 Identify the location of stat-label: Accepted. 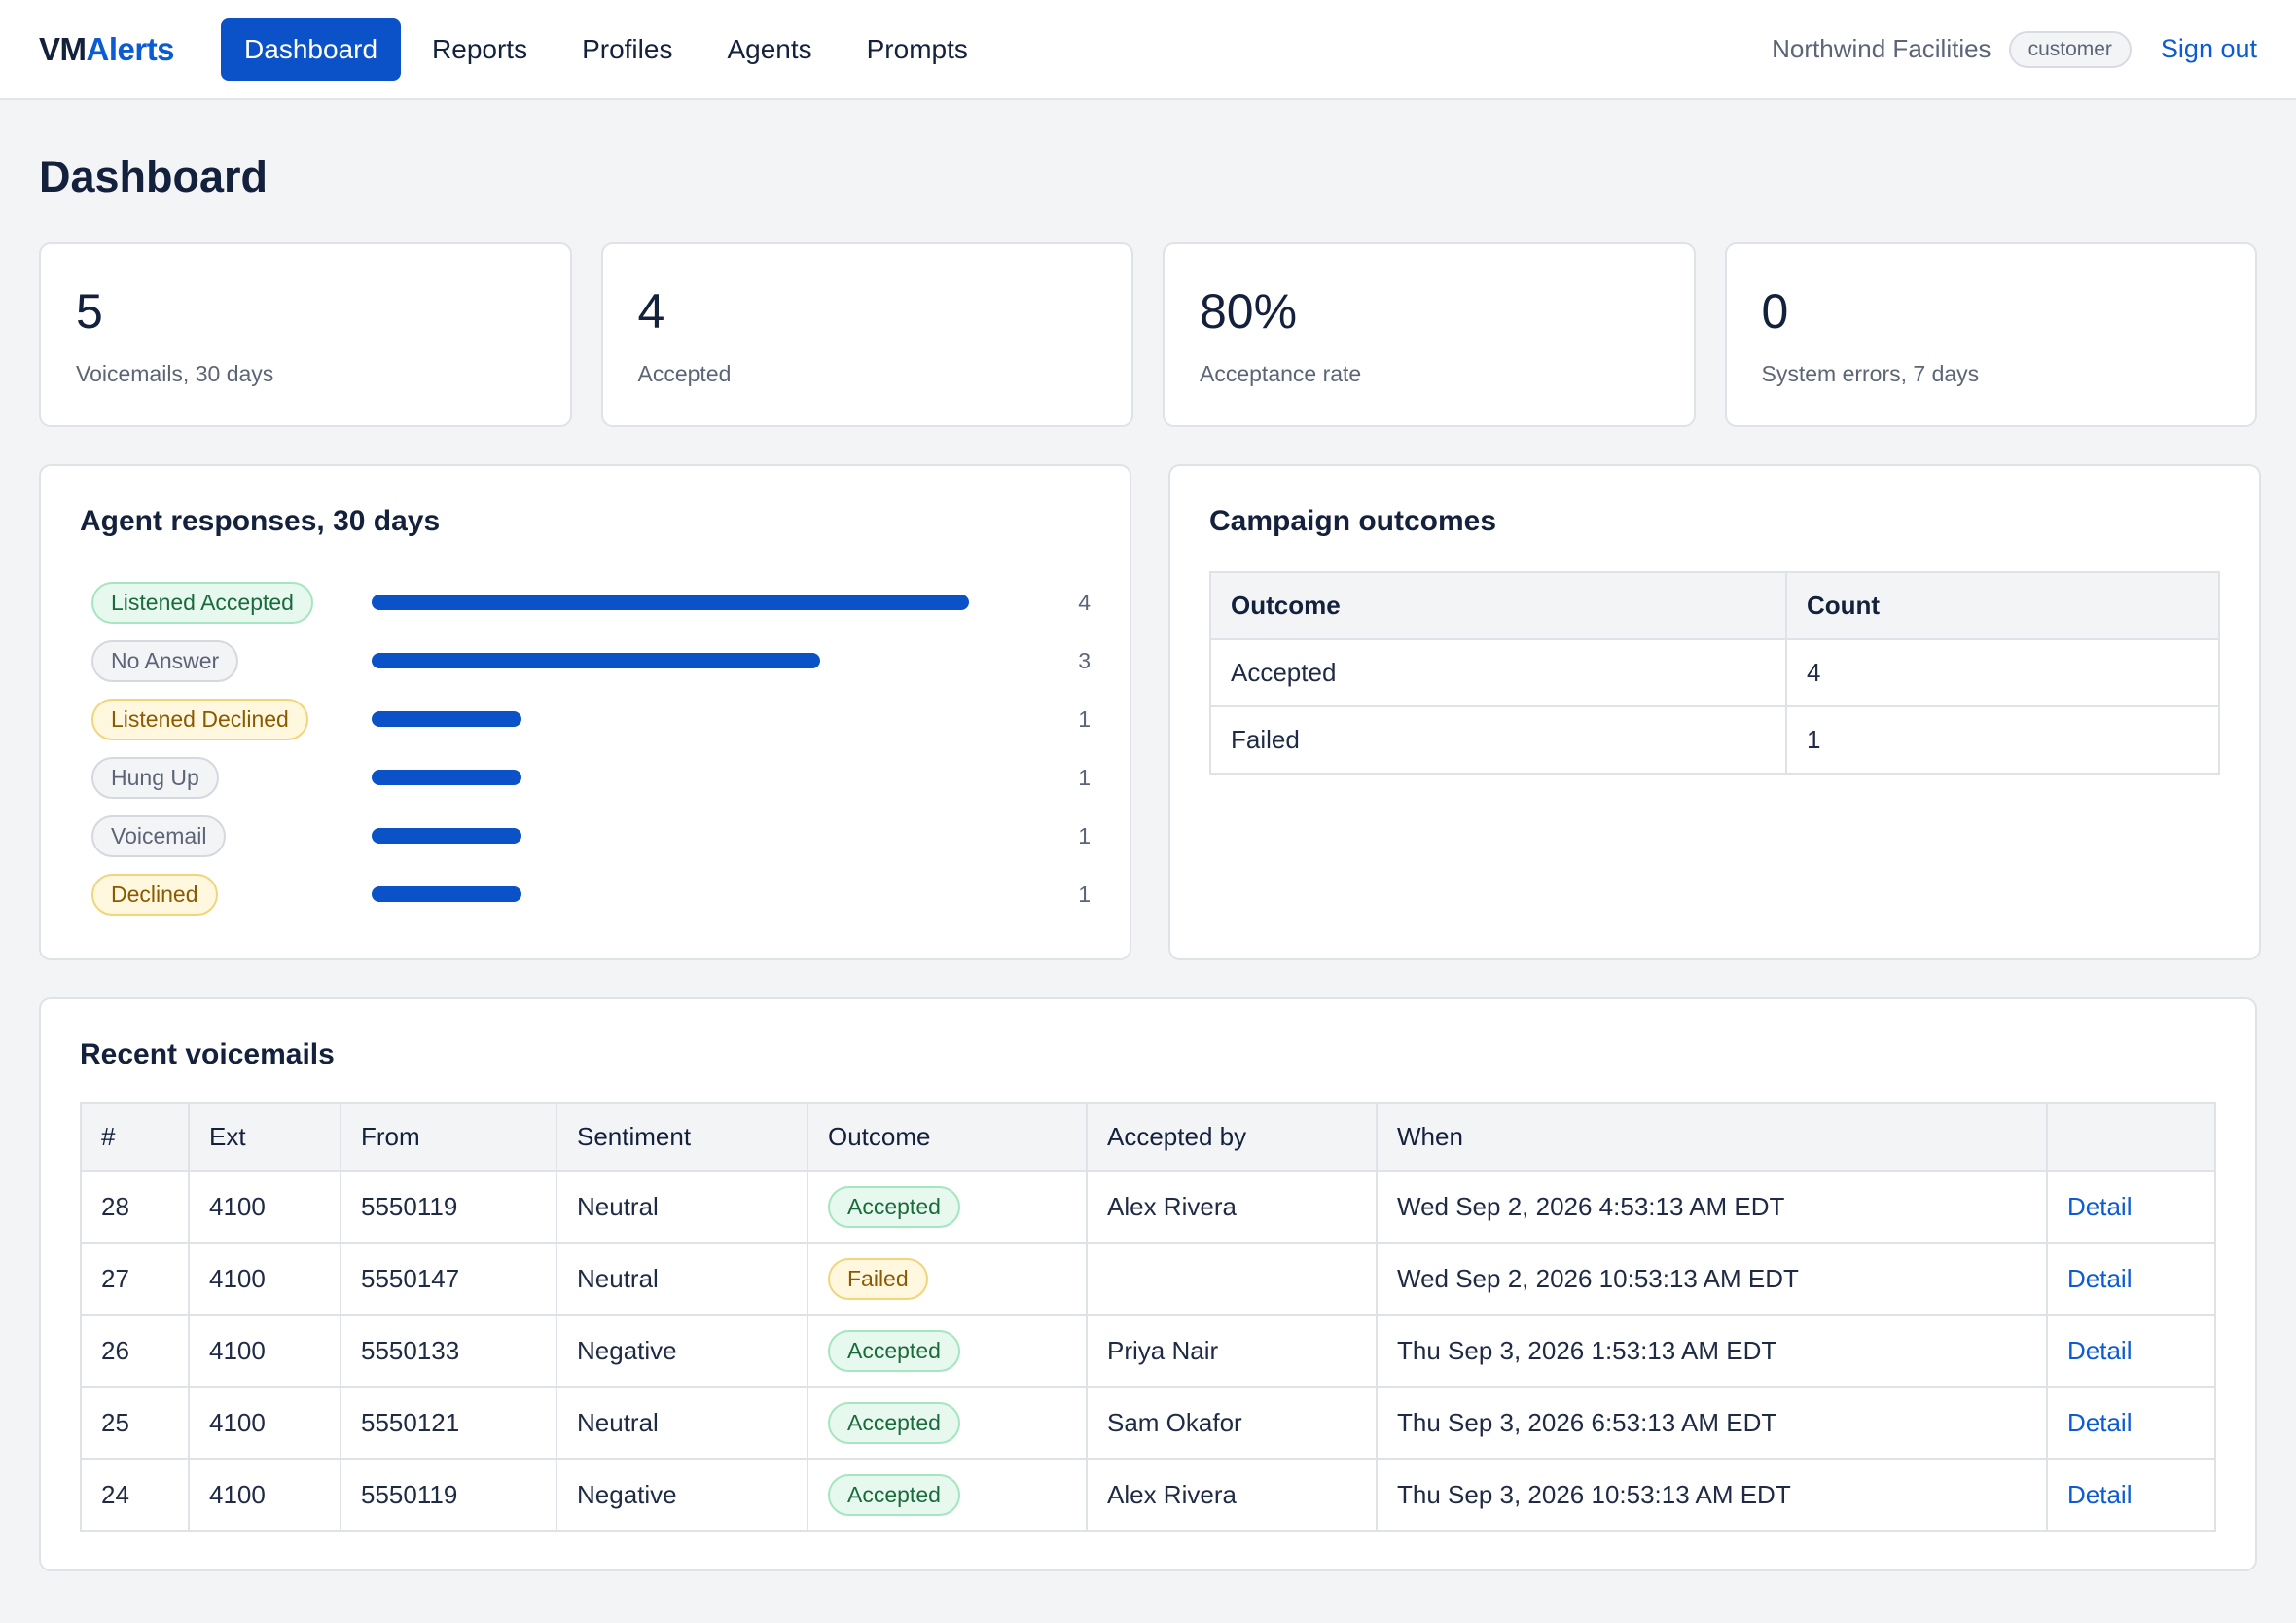
(684, 373).